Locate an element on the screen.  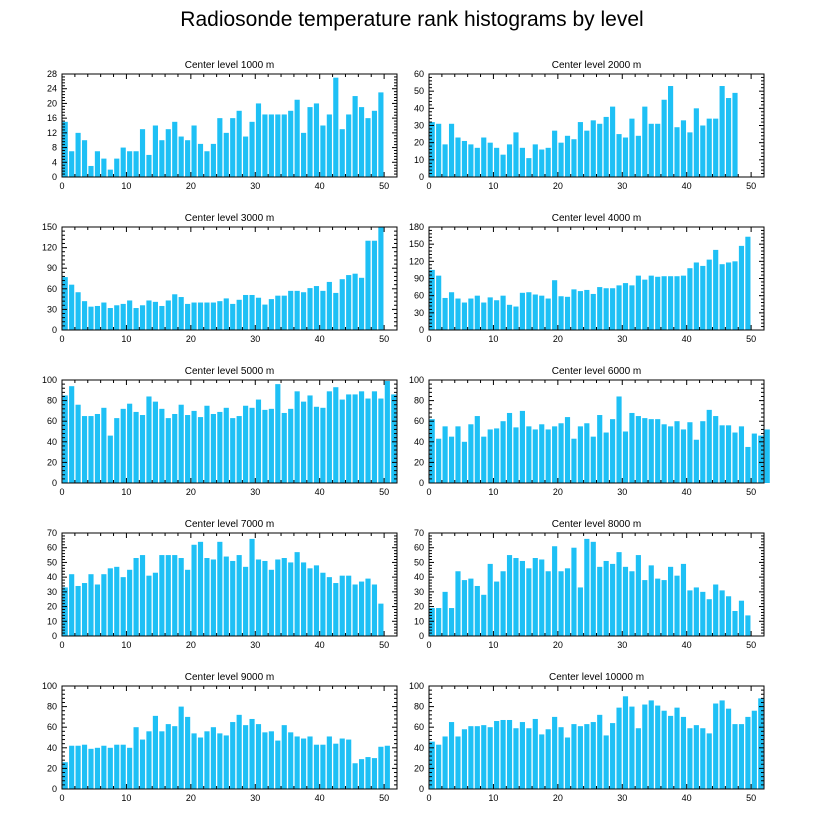
x-tick-label: 40 is located at coordinates (687, 645).